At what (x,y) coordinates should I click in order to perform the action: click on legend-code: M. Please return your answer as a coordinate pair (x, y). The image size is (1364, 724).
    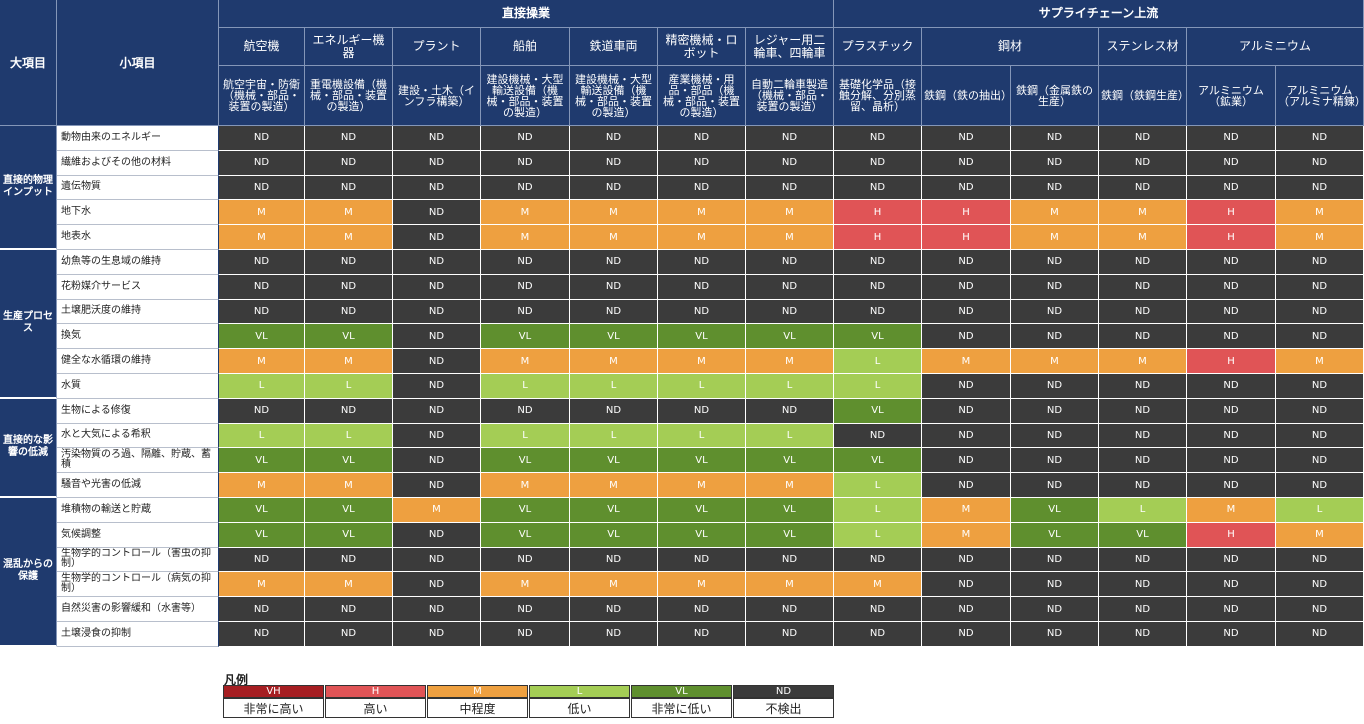
    Looking at the image, I should click on (477, 691).